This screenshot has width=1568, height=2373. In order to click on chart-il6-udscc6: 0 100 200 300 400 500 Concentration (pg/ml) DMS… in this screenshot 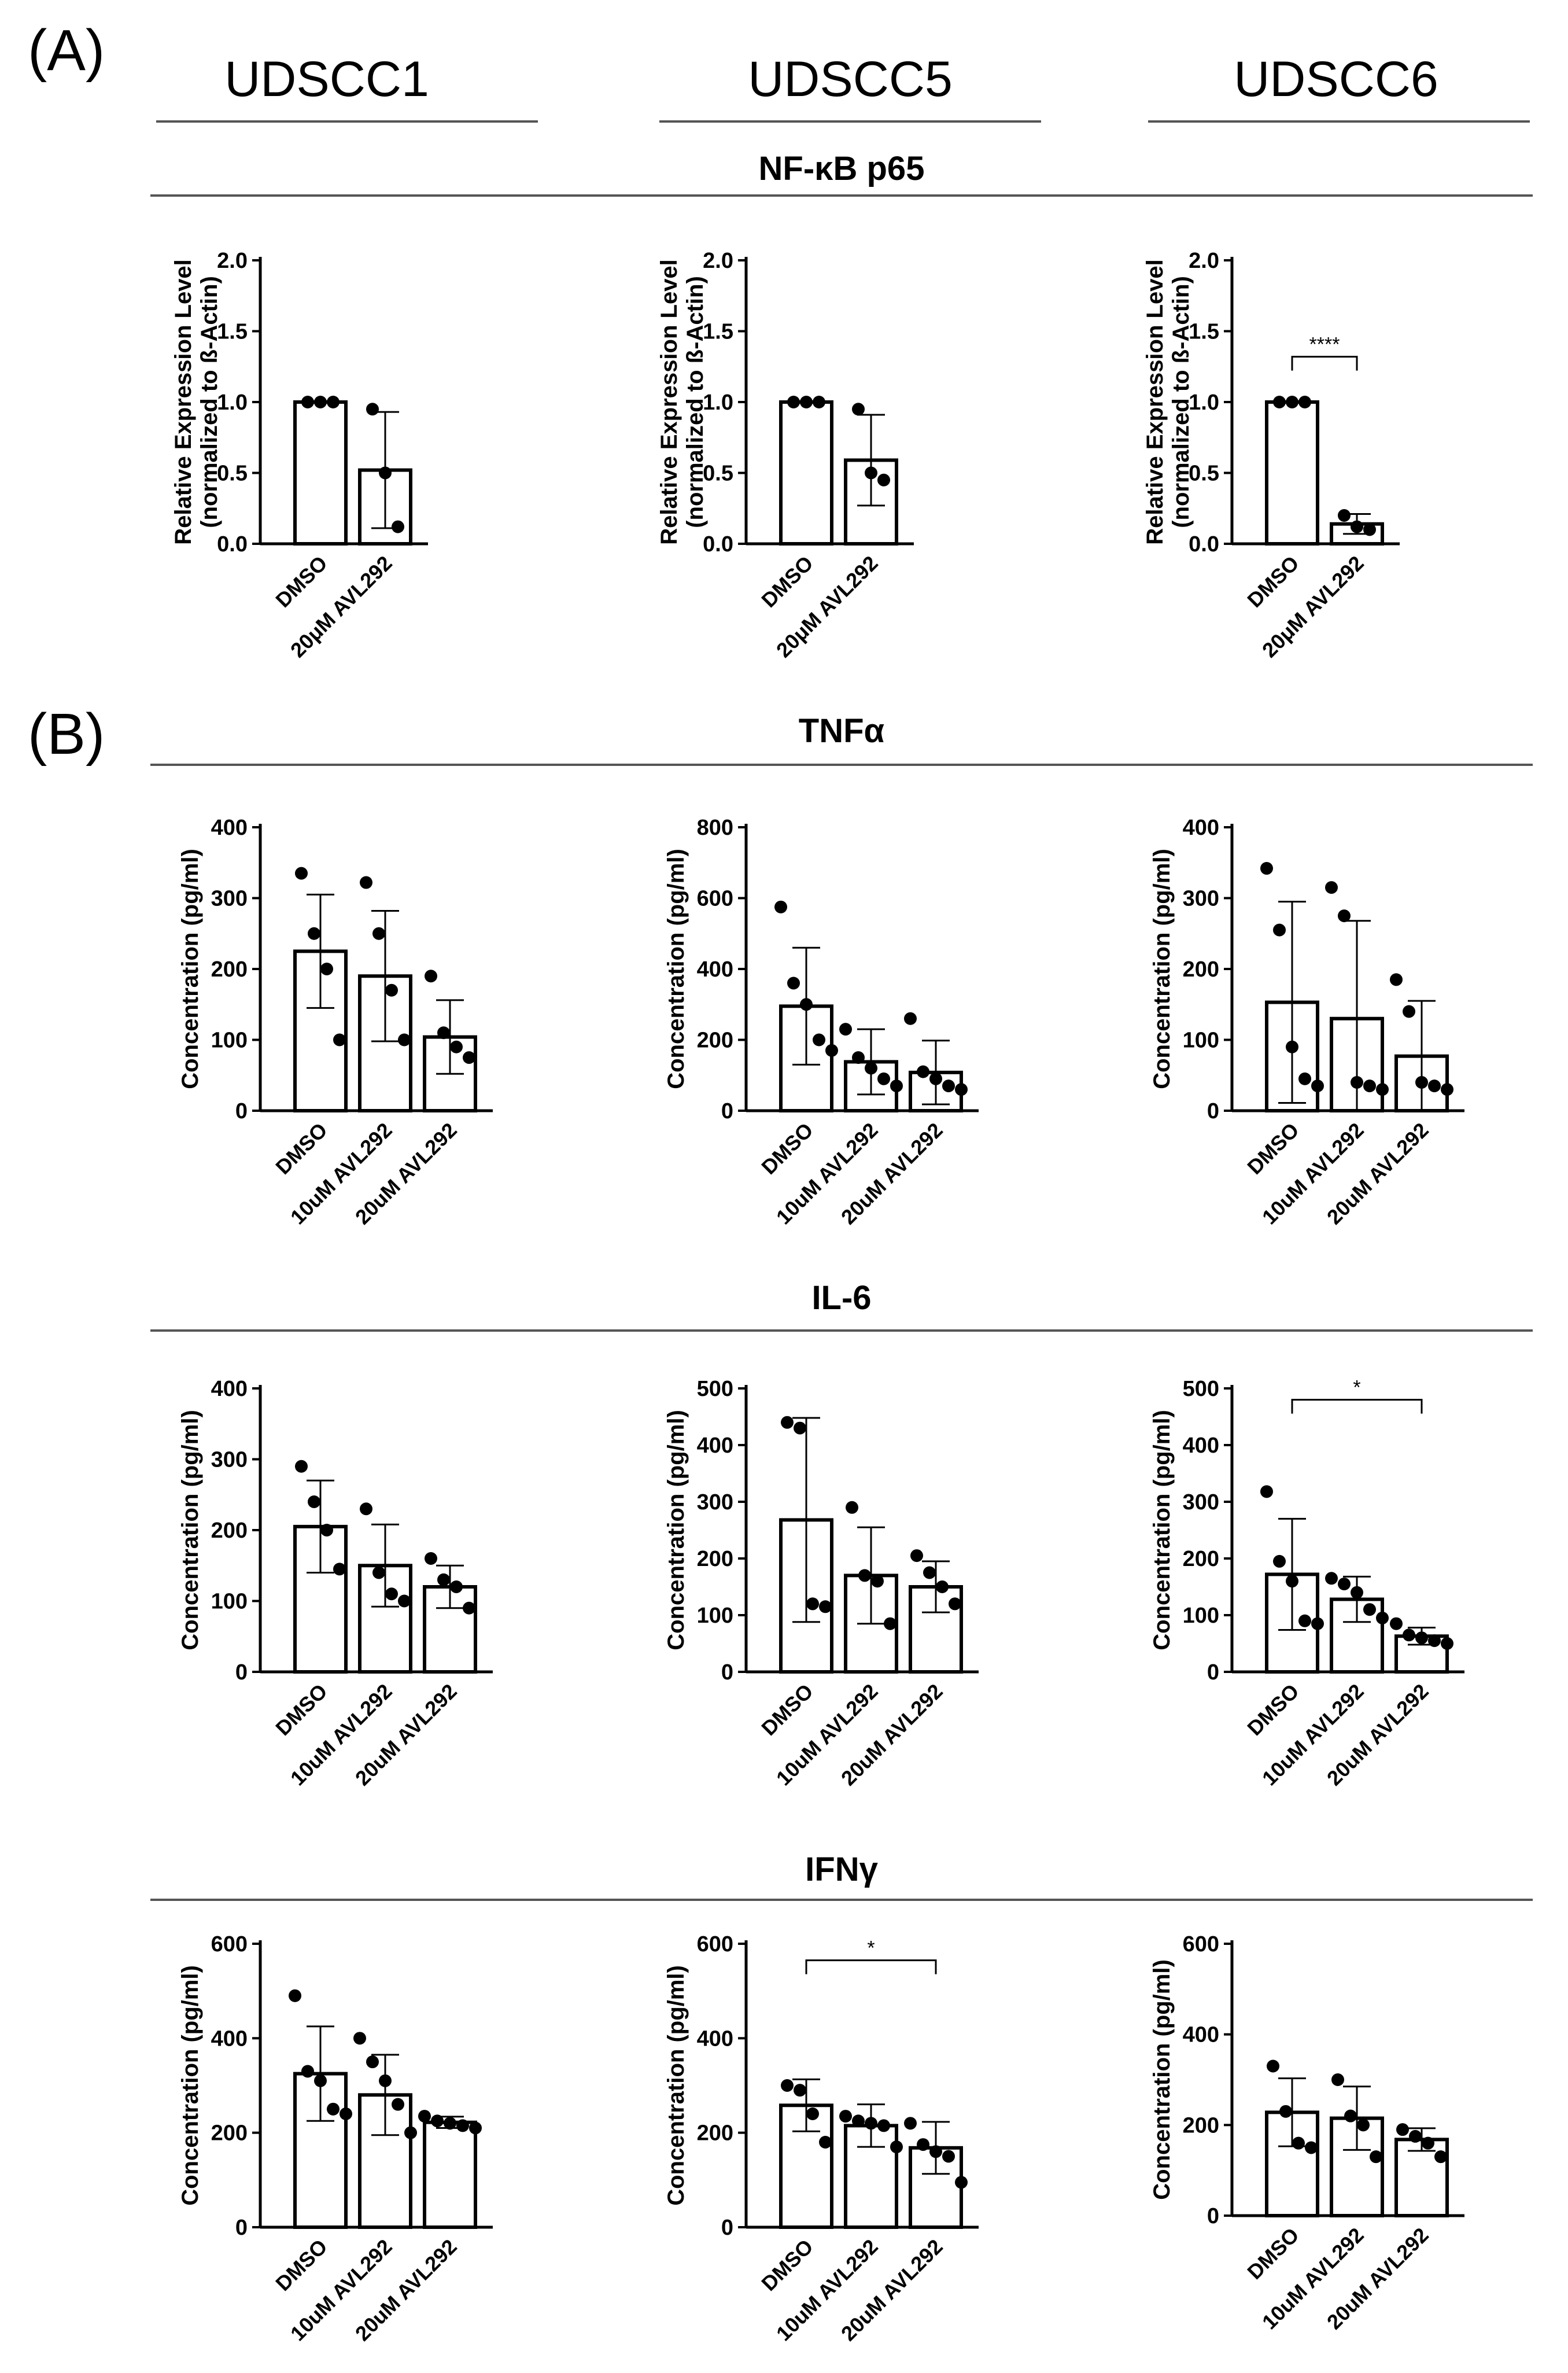, I will do `click(1306, 1583)`.